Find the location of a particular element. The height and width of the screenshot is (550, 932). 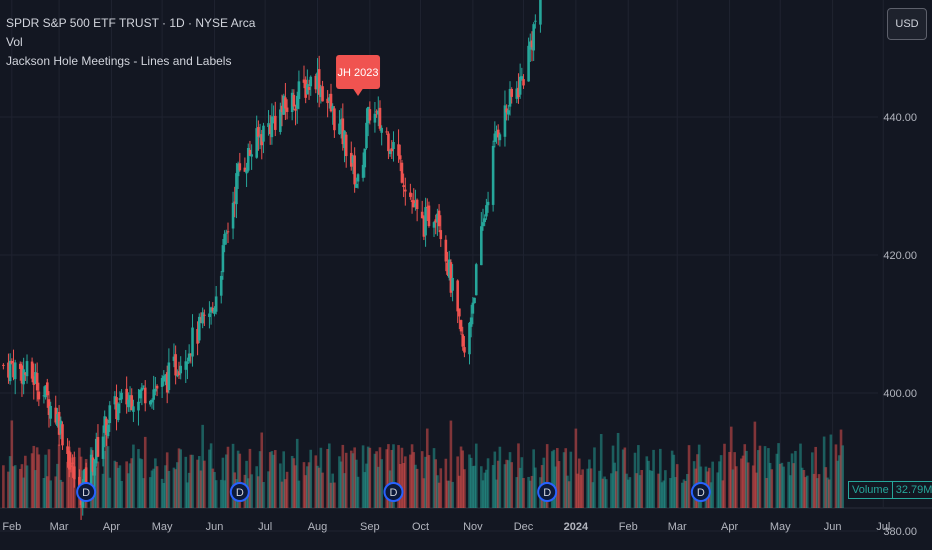

dividend-ring is located at coordinates (547, 492).